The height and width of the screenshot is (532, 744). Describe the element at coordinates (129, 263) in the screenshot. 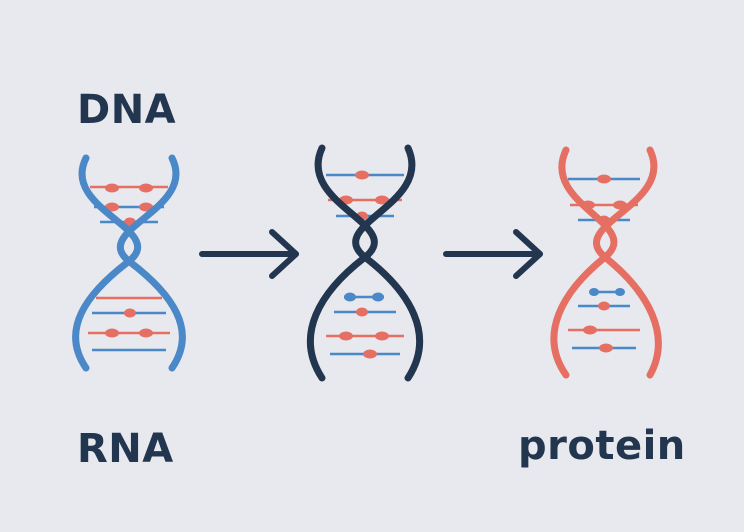

I see `dna-helix-blue-icon` at that location.